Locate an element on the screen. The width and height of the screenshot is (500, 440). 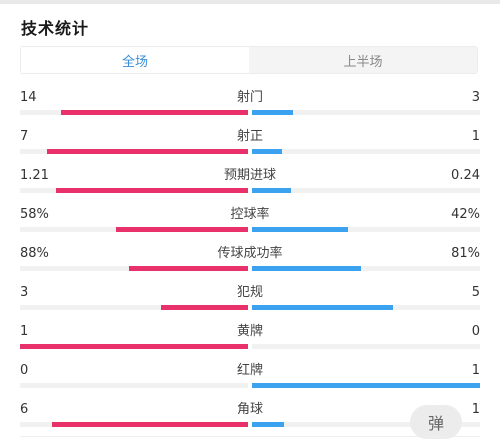
away-value: 81% is located at coordinates (465, 253).